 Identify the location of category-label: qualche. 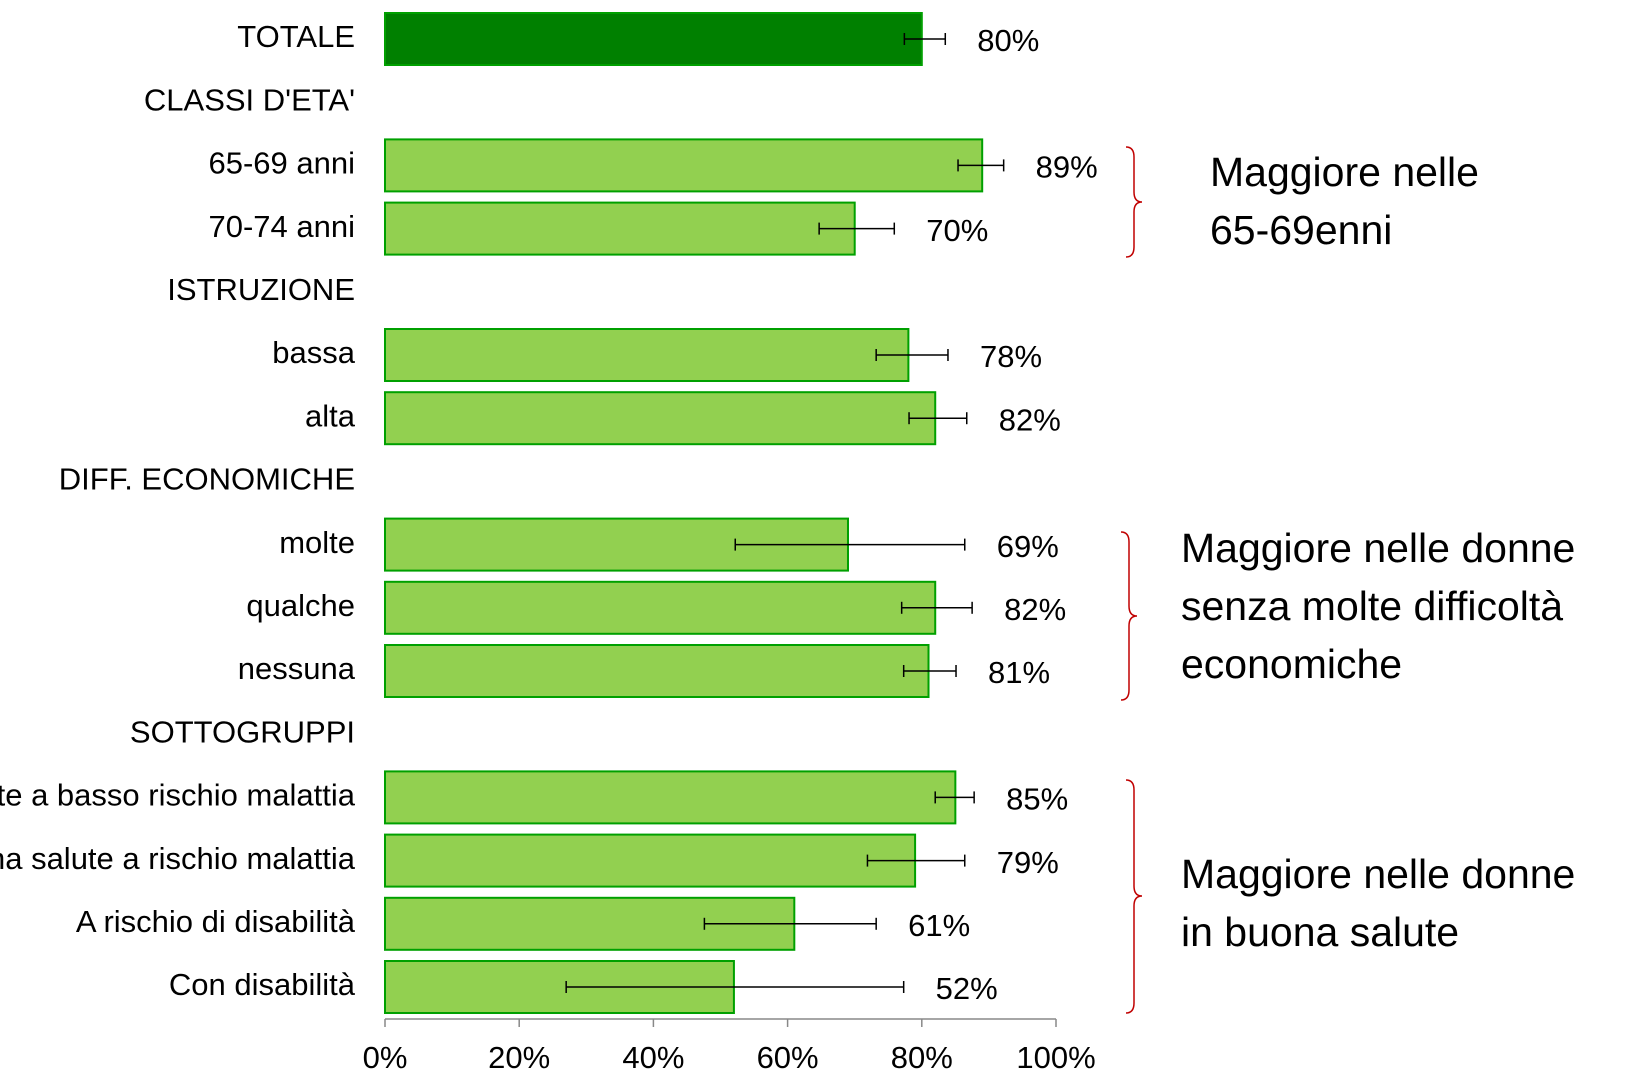
(300, 605).